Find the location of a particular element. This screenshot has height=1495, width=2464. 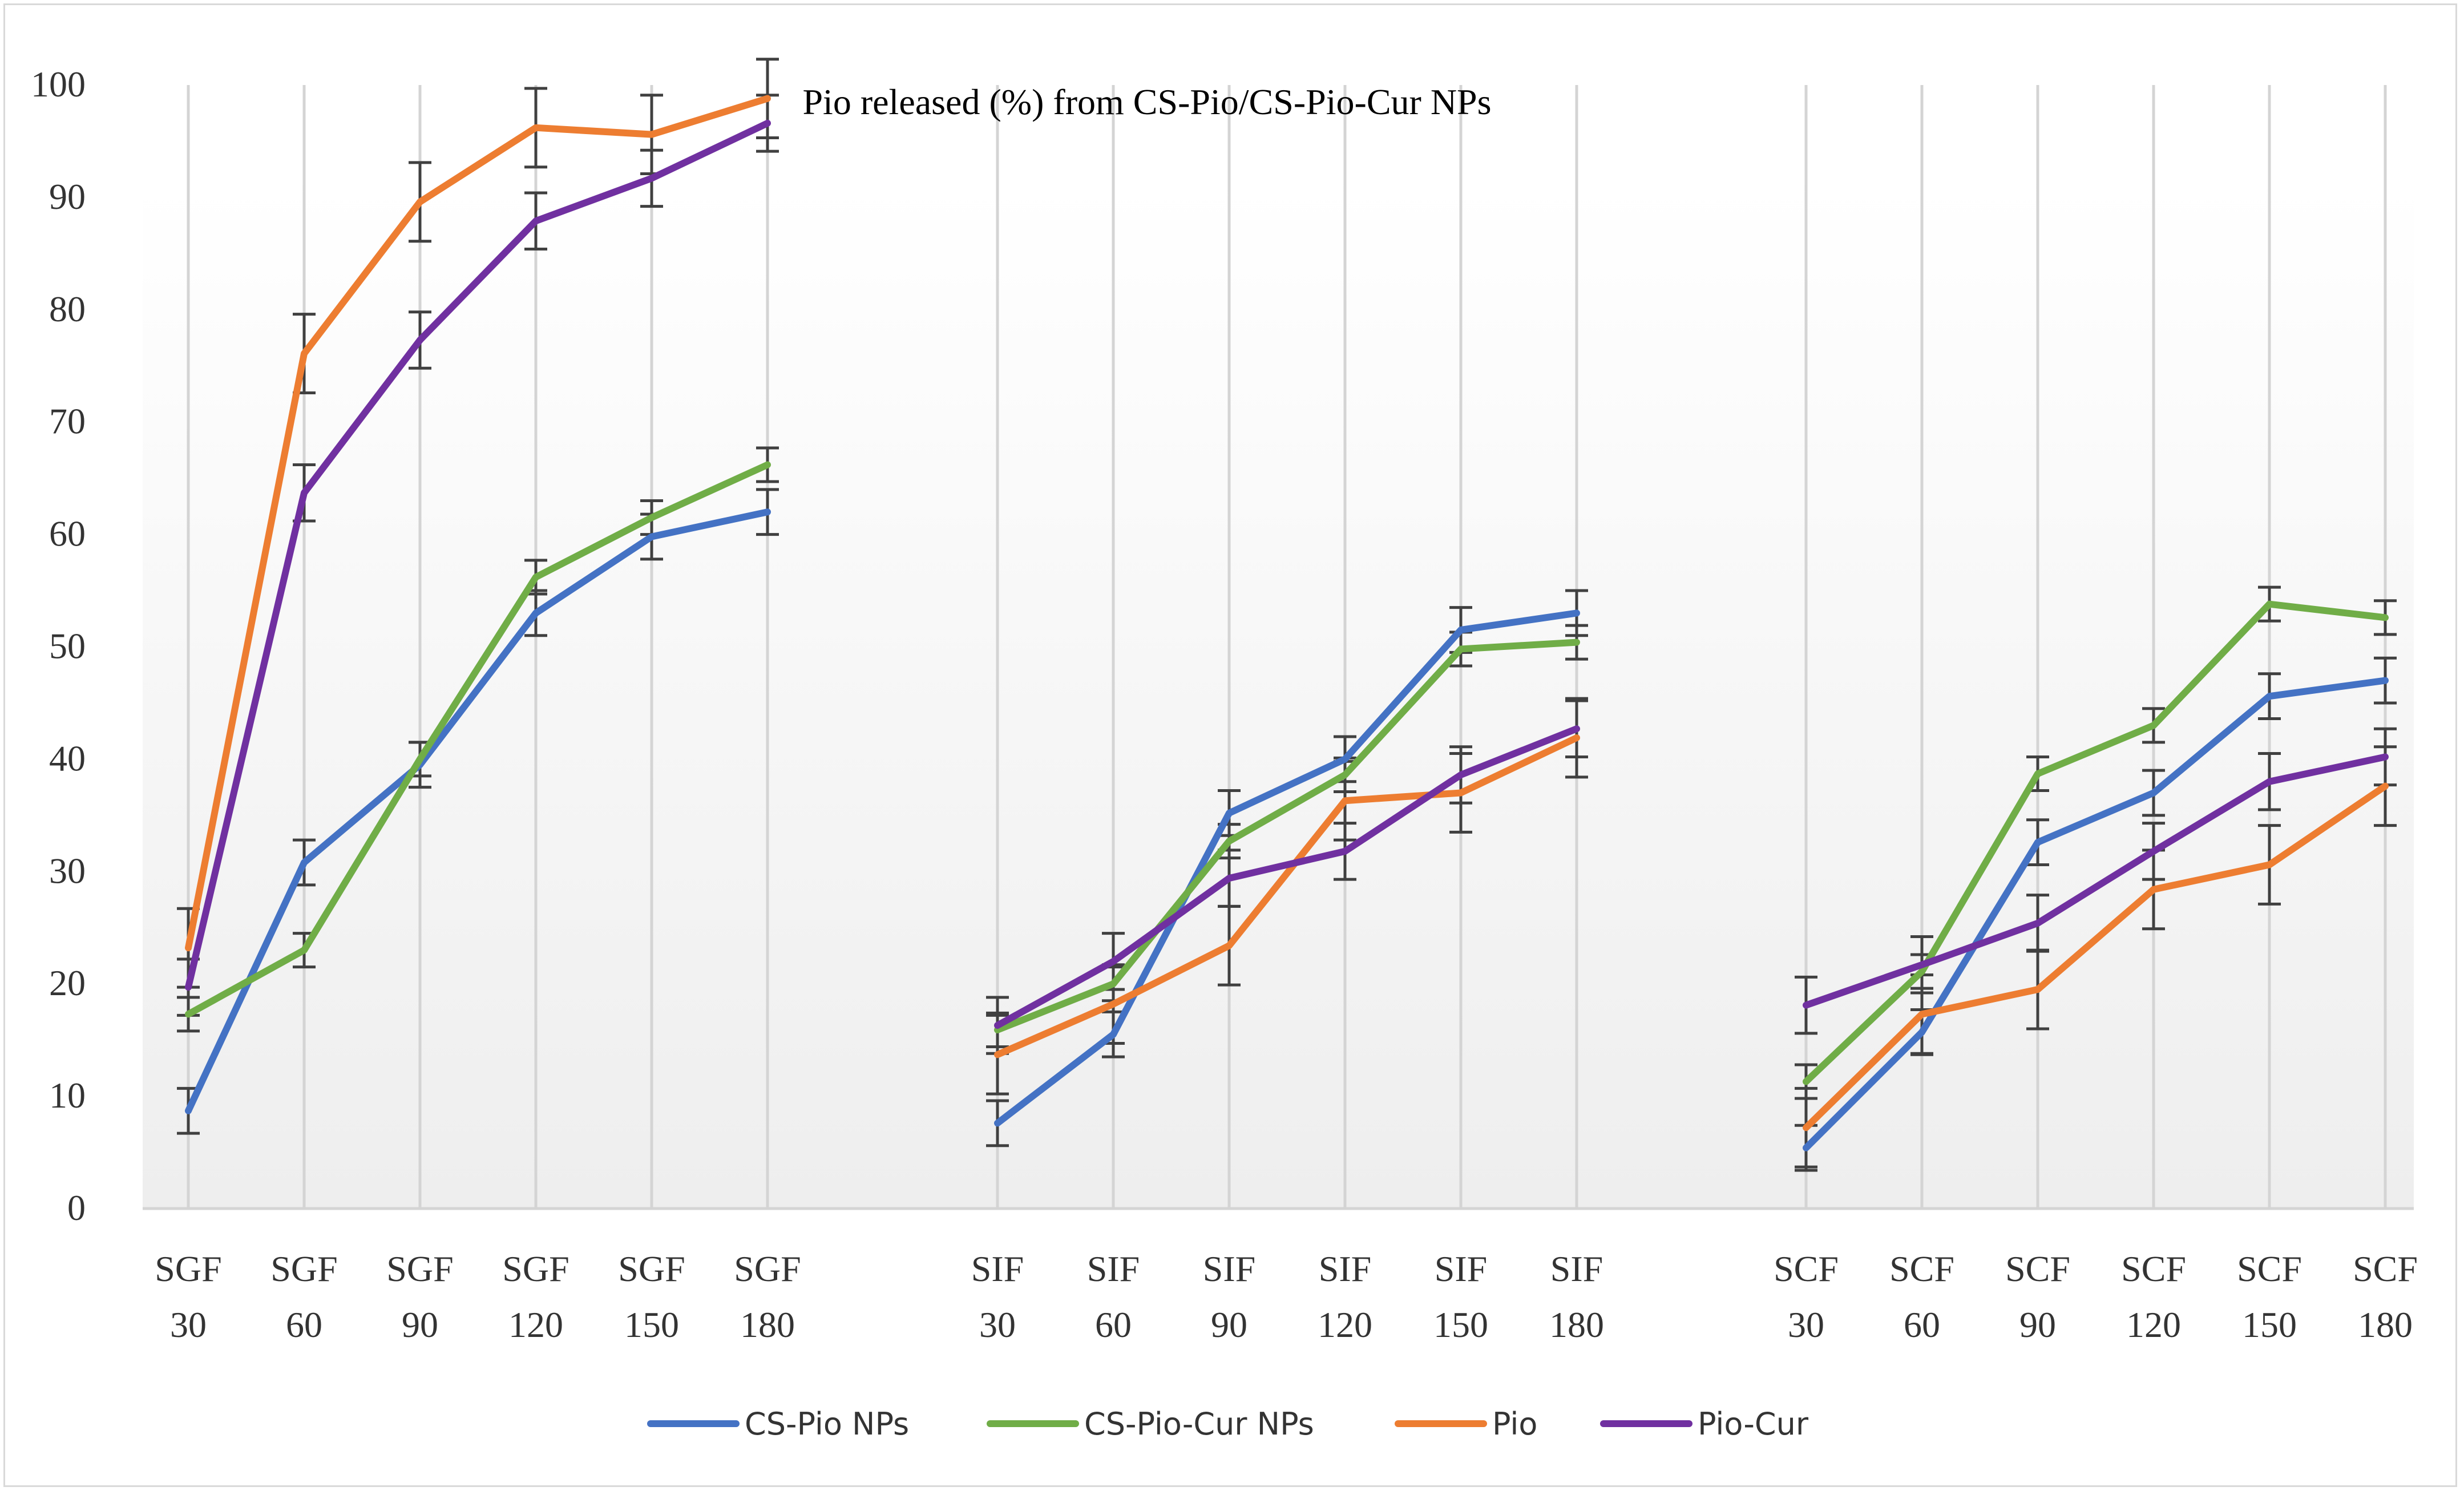

legend-label-cs-pio-cur-nps: CS-Pio-Cur NPs is located at coordinates (1199, 1424).